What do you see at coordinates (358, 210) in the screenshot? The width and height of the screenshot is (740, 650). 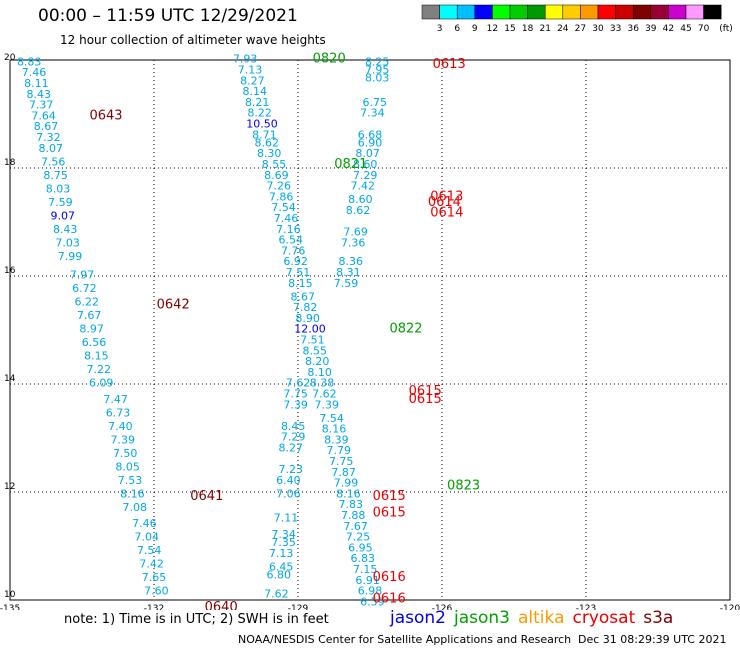 I see `swh-value: 8.62` at bounding box center [358, 210].